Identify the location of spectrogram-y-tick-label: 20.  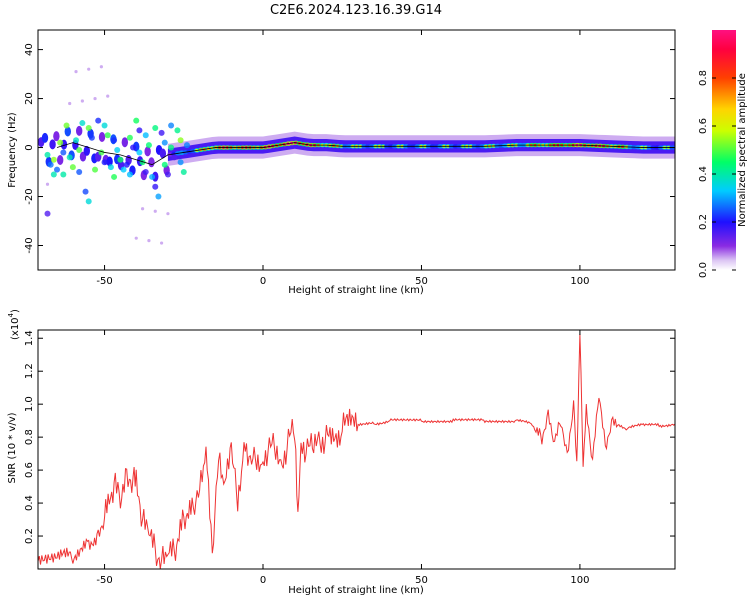
(29, 98).